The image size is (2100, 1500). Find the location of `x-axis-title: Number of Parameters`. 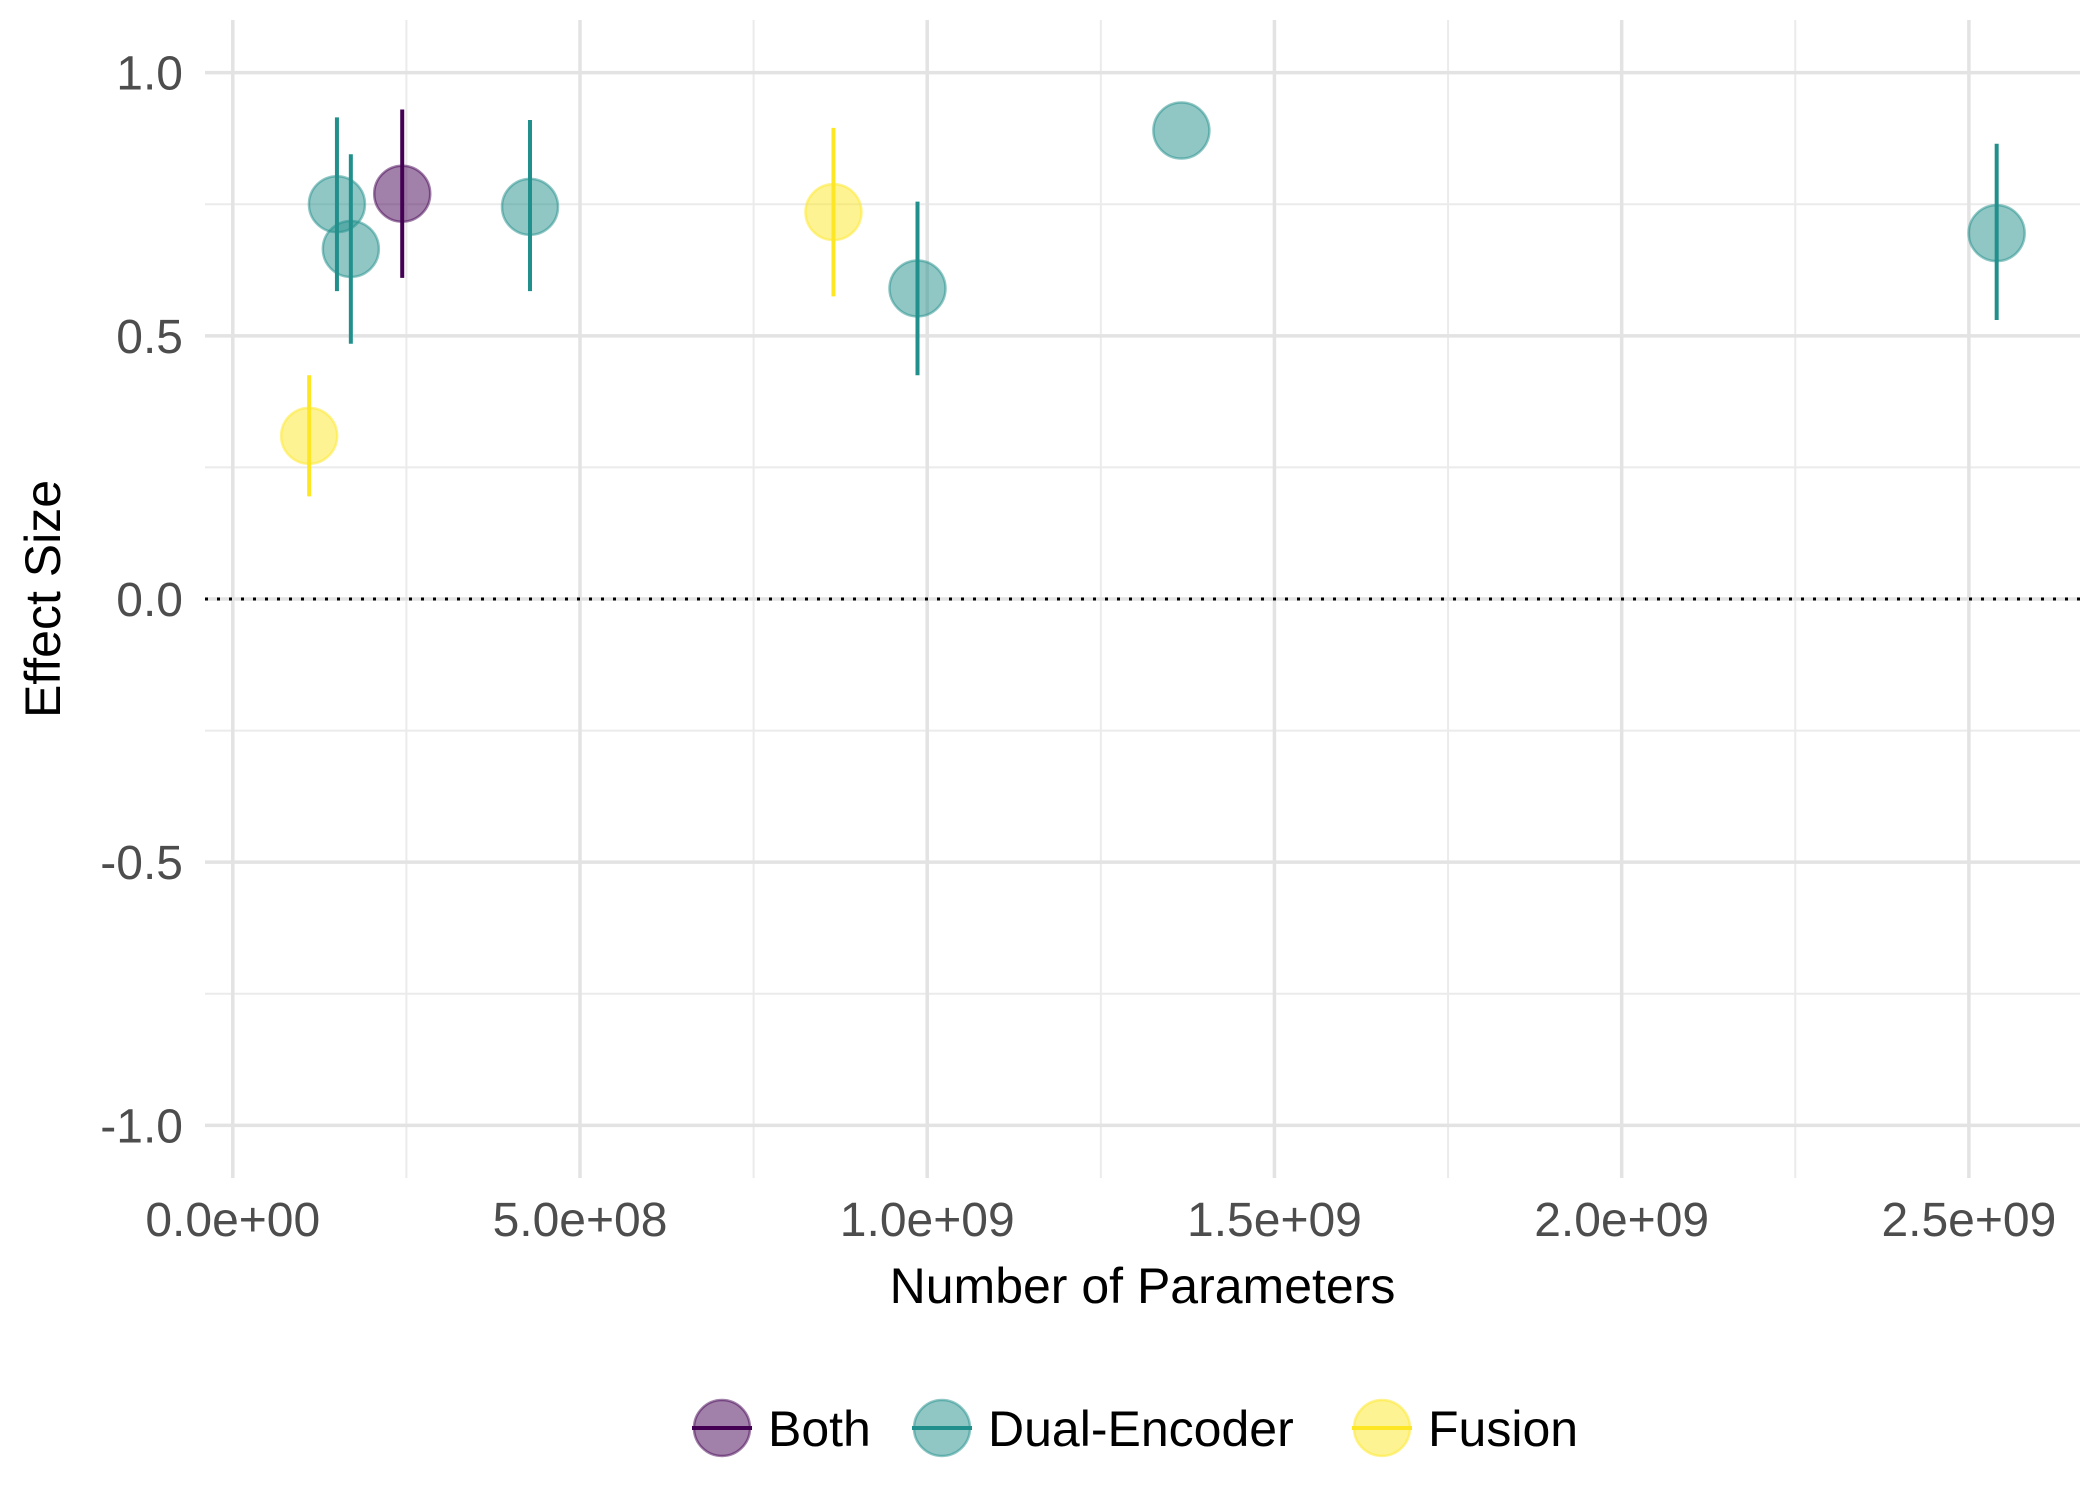

x-axis-title: Number of Parameters is located at coordinates (1143, 1286).